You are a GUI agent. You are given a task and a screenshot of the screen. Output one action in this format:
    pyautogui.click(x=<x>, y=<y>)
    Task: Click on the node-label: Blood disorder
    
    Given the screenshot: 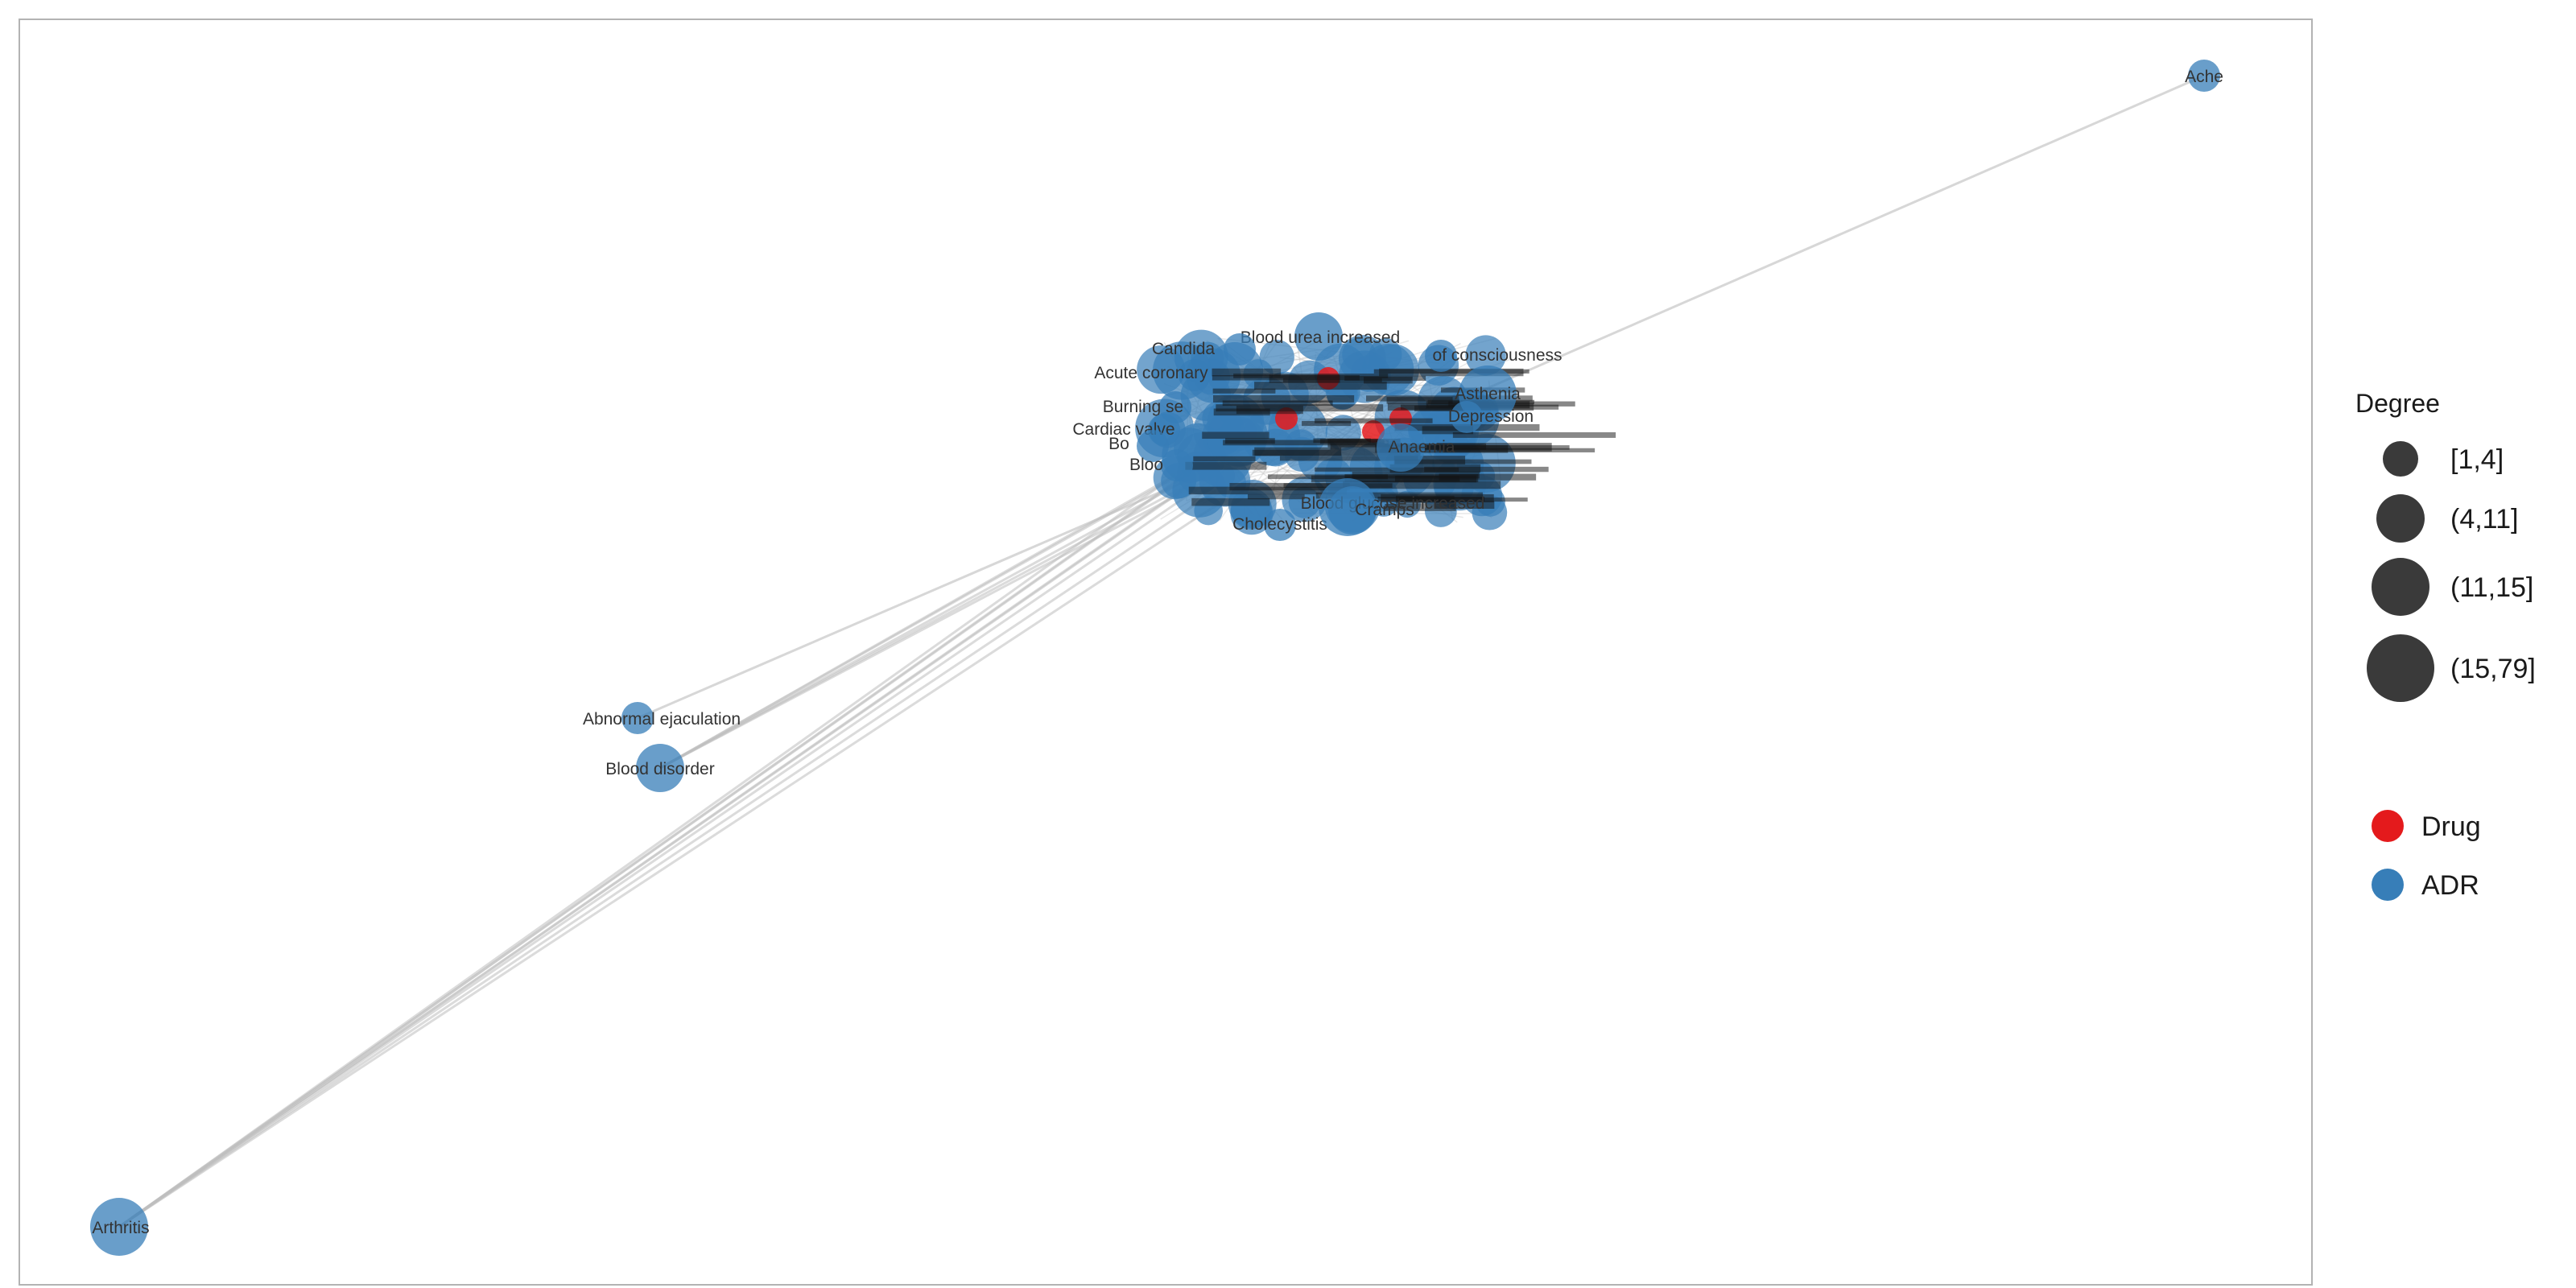 What is the action you would take?
    pyautogui.click(x=659, y=769)
    